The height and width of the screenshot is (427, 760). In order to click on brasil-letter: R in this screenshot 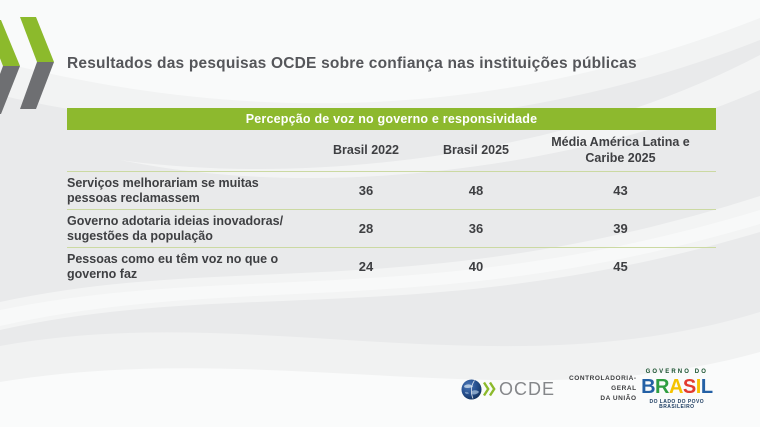, I will do `click(662, 386)`.